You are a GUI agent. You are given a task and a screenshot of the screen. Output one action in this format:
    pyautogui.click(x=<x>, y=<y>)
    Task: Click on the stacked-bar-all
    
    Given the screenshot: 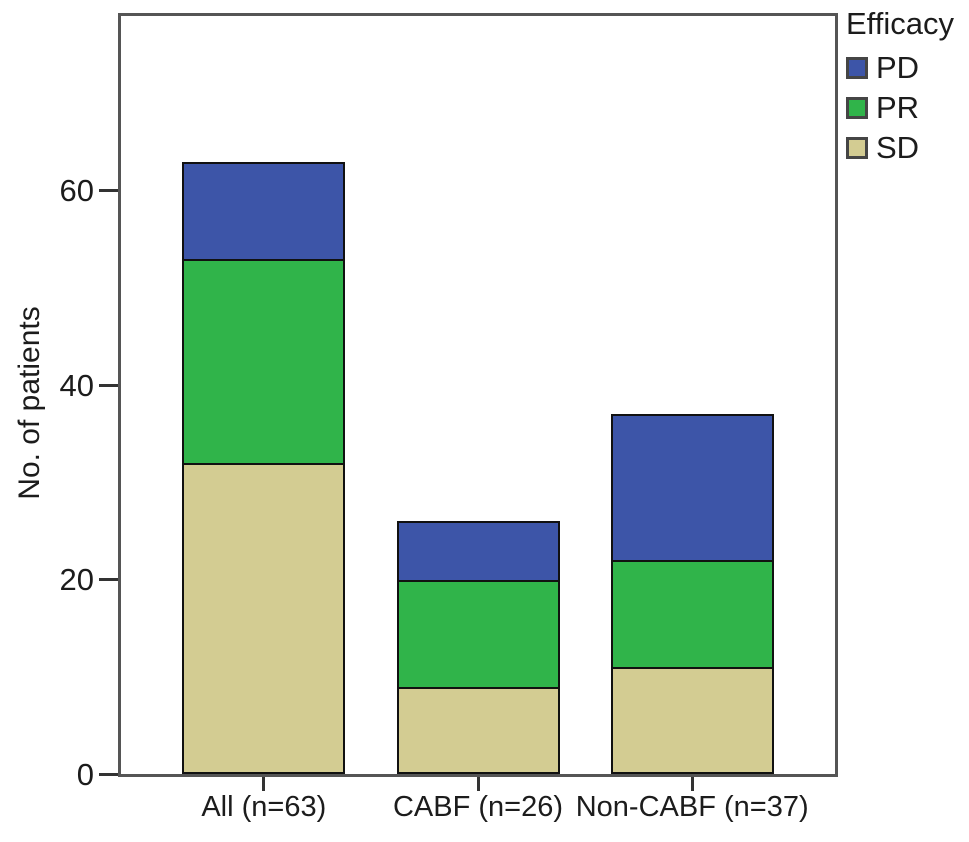 What is the action you would take?
    pyautogui.click(x=264, y=467)
    